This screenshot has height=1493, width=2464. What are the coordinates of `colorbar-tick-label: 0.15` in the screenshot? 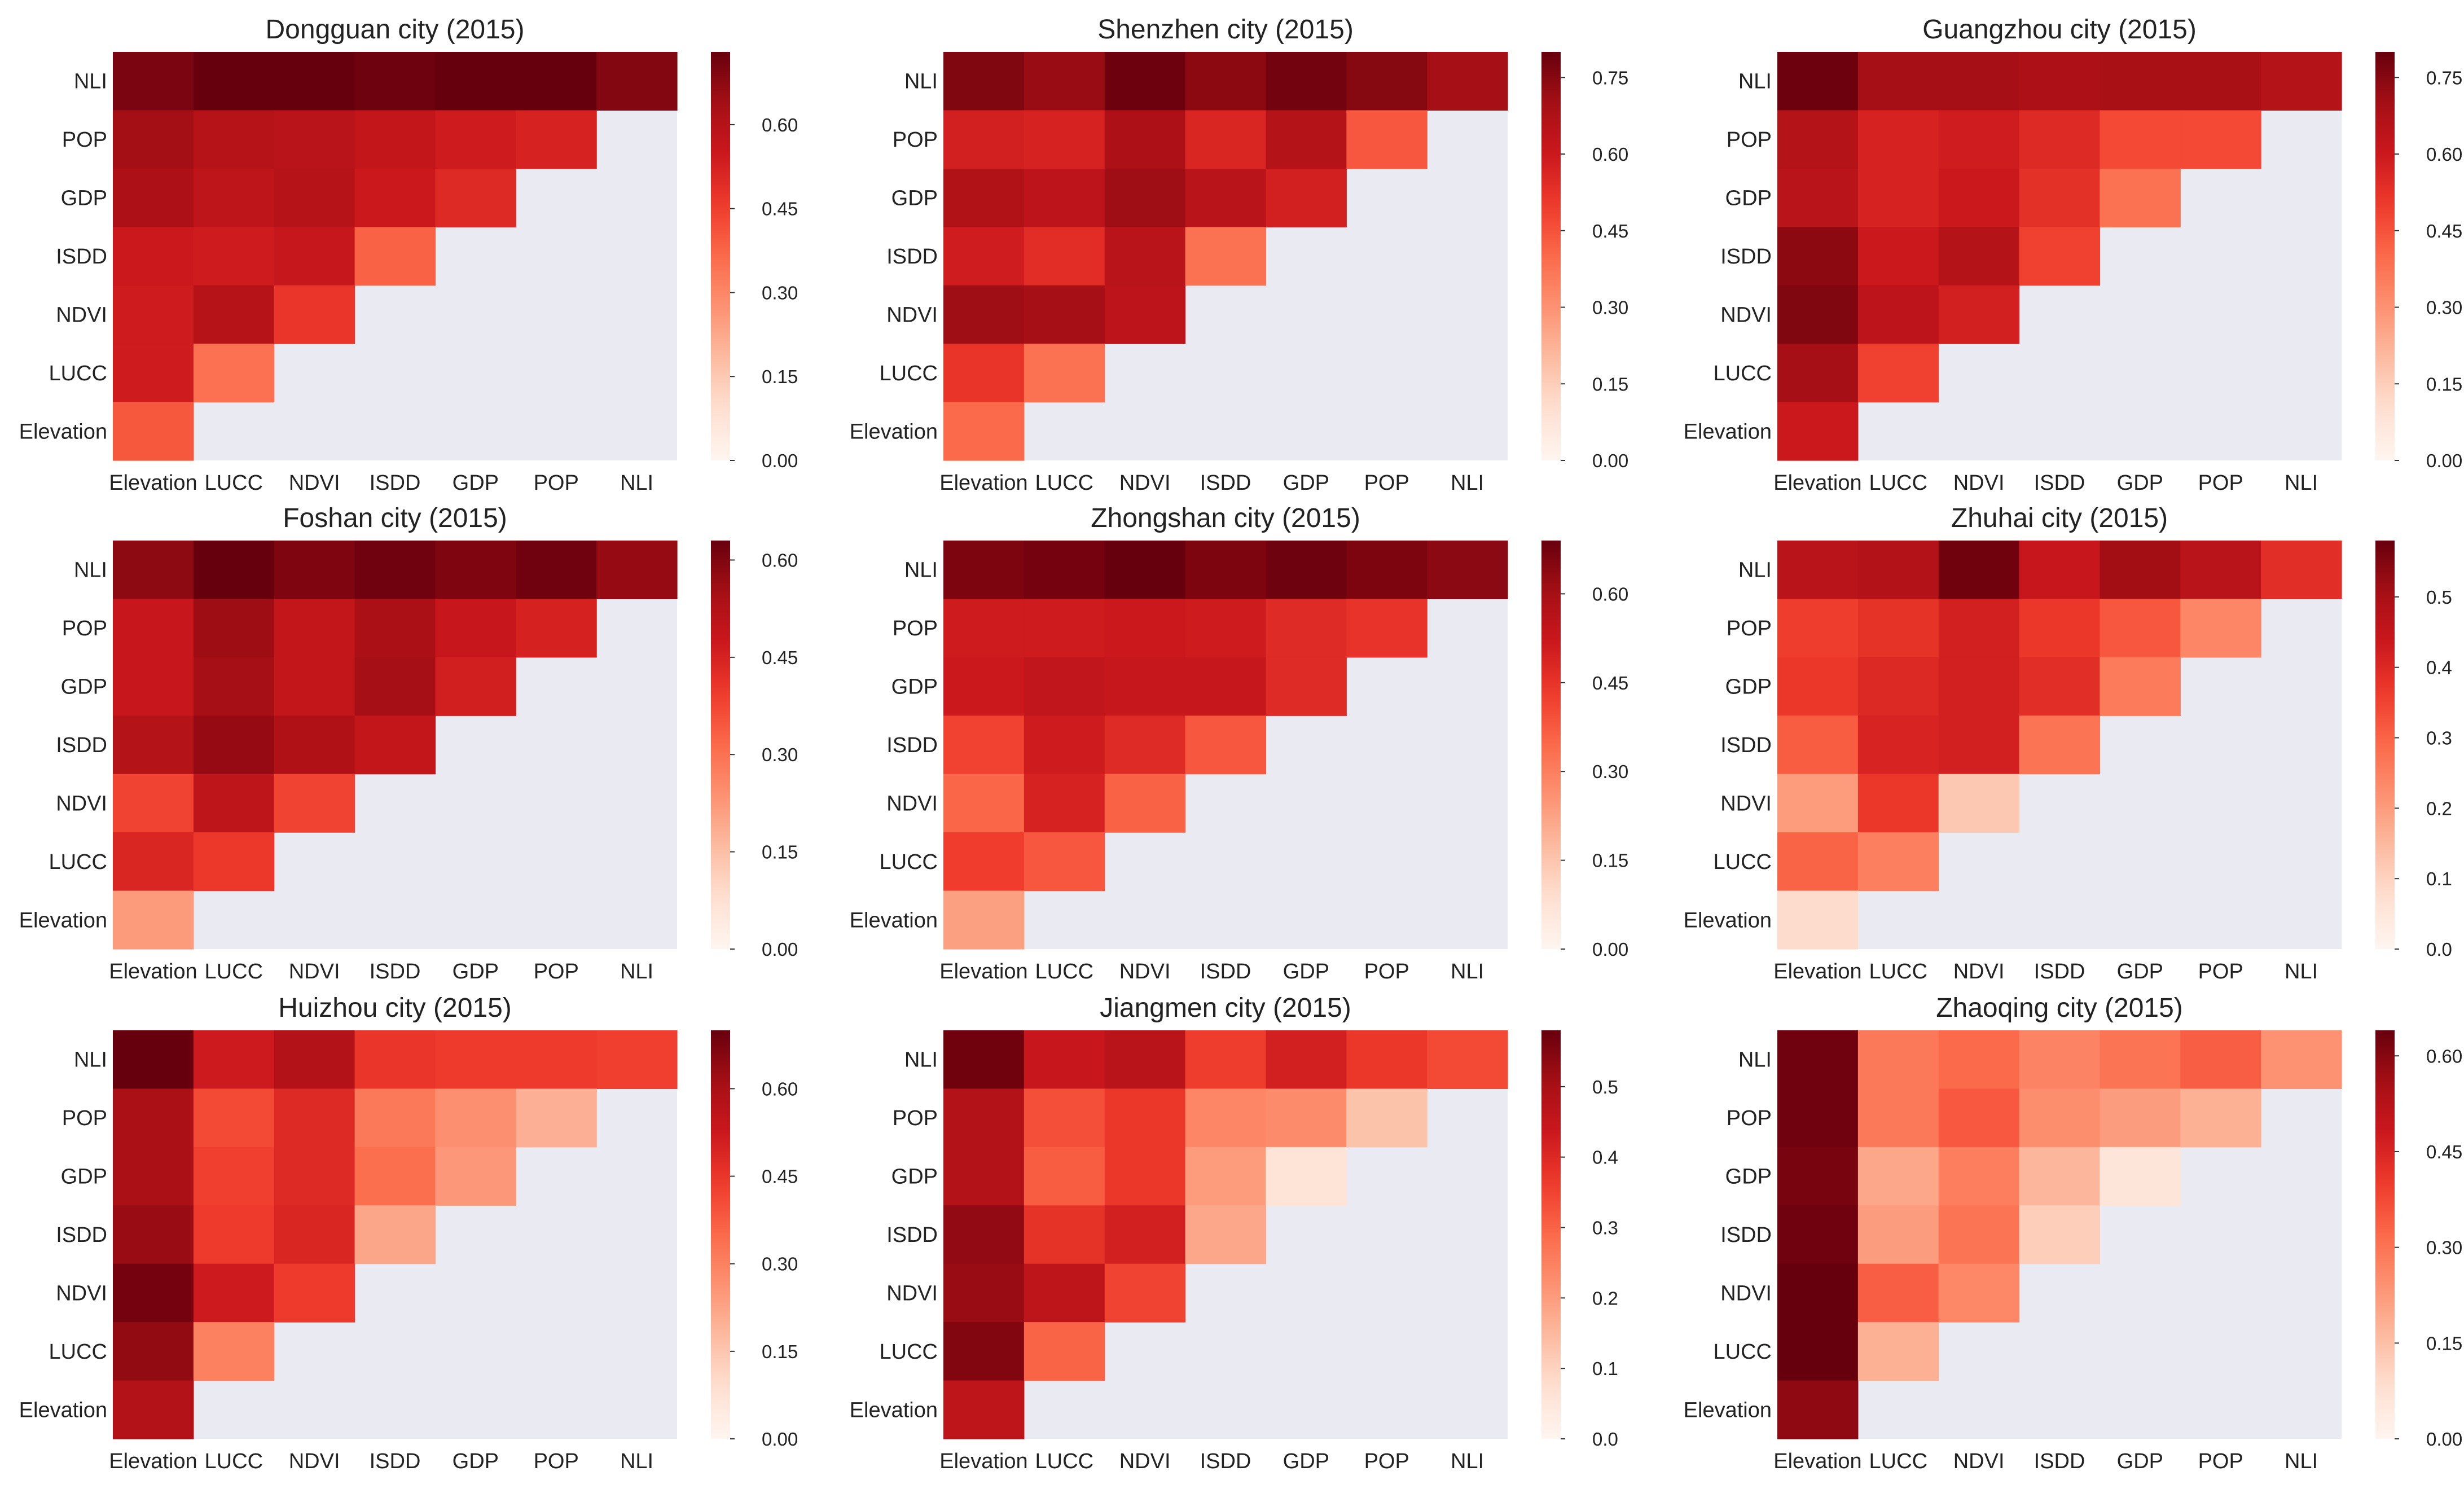 It's located at (2444, 1343).